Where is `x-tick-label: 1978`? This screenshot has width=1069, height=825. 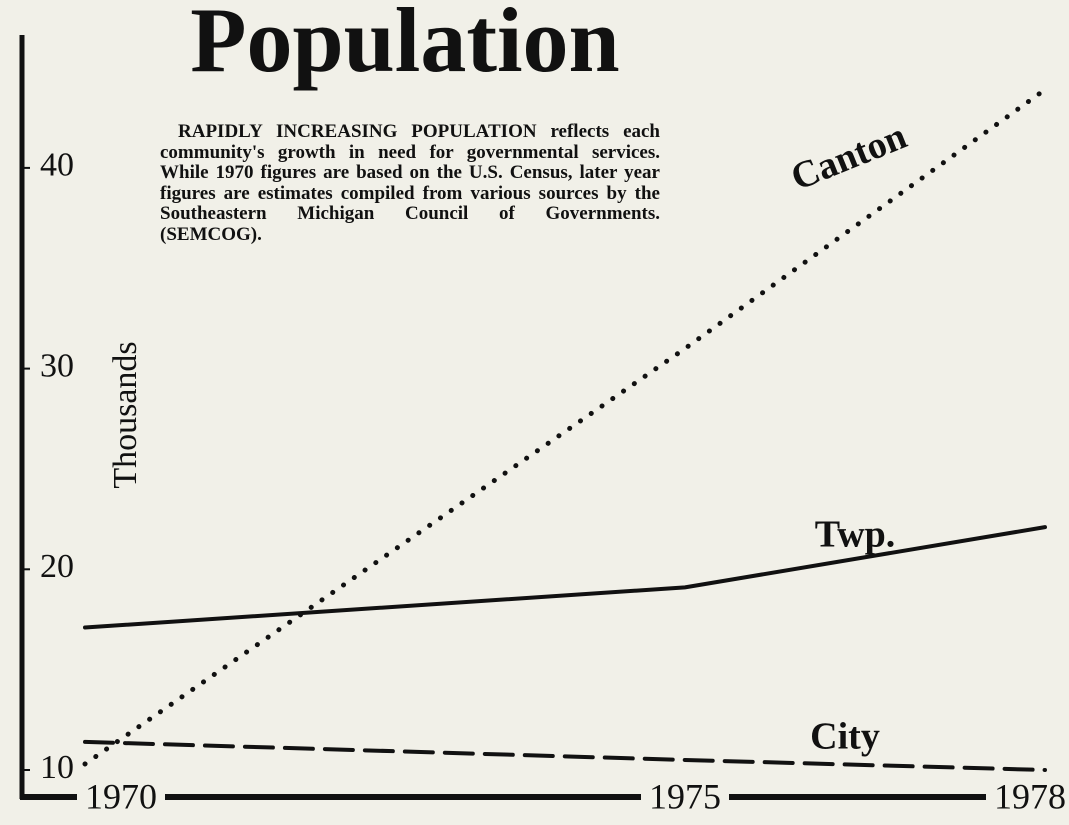 x-tick-label: 1978 is located at coordinates (1030, 796).